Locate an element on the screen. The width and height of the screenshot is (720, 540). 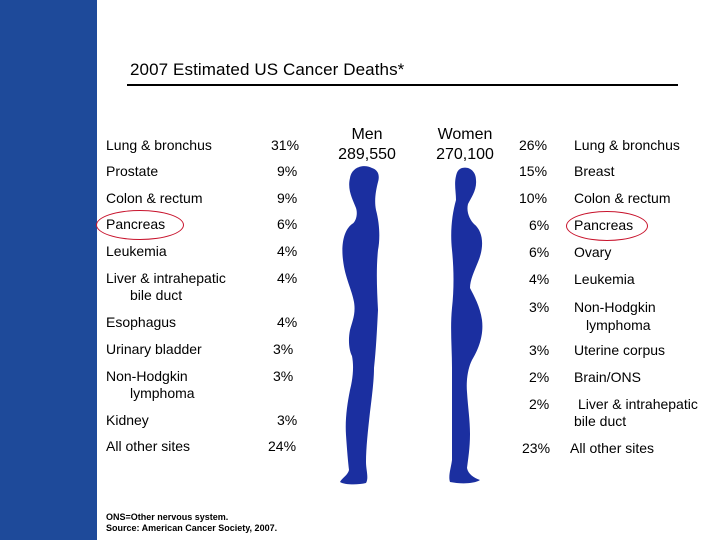
men-header-label: Men is located at coordinates (367, 134).